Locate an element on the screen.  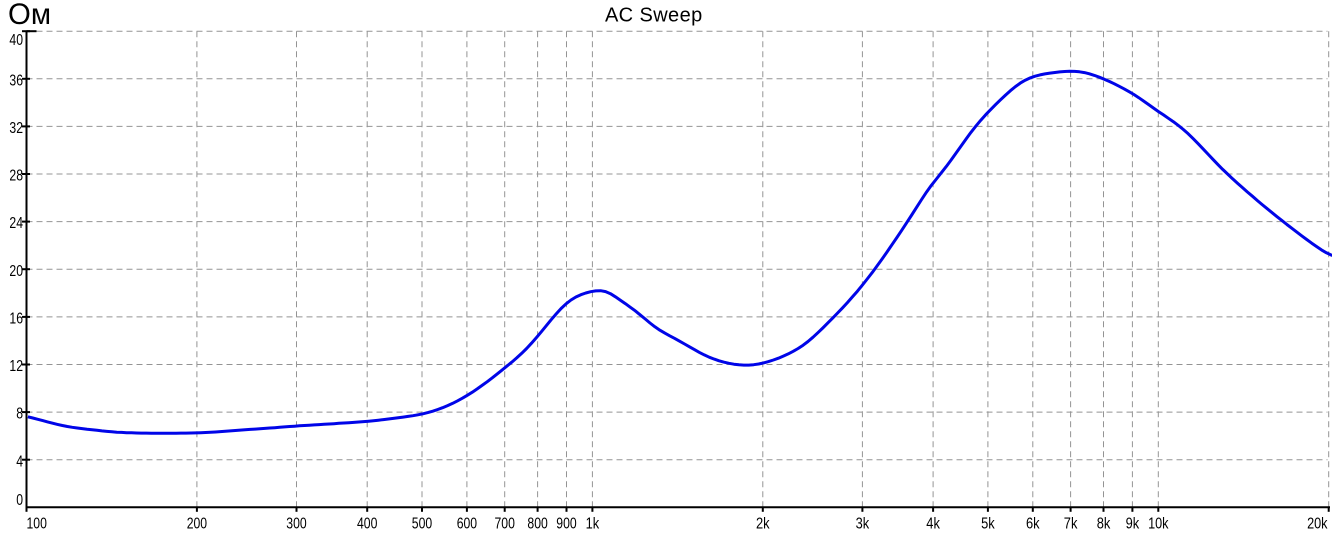
svg-text: 200 is located at coordinates (197, 524).